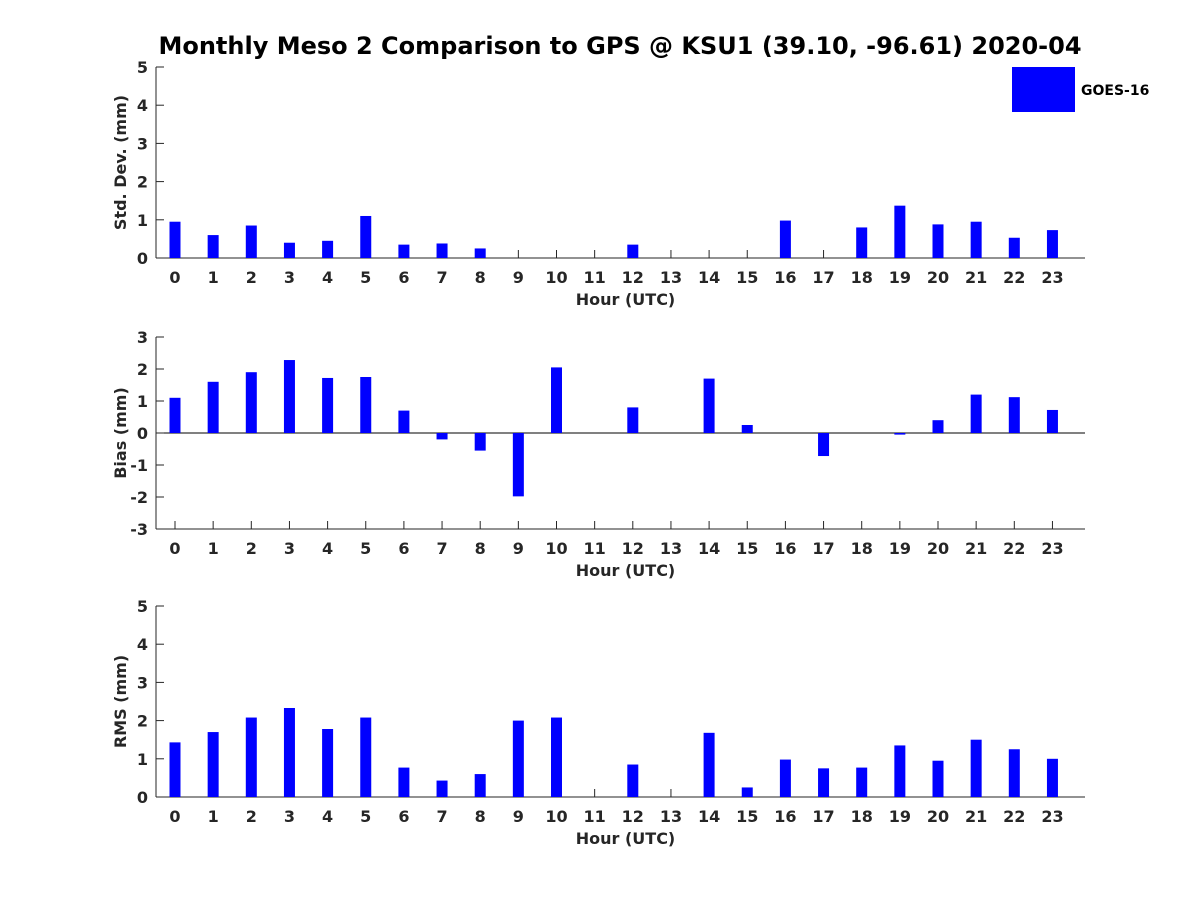  What do you see at coordinates (556, 277) in the screenshot?
I see `x-tick-label: 10` at bounding box center [556, 277].